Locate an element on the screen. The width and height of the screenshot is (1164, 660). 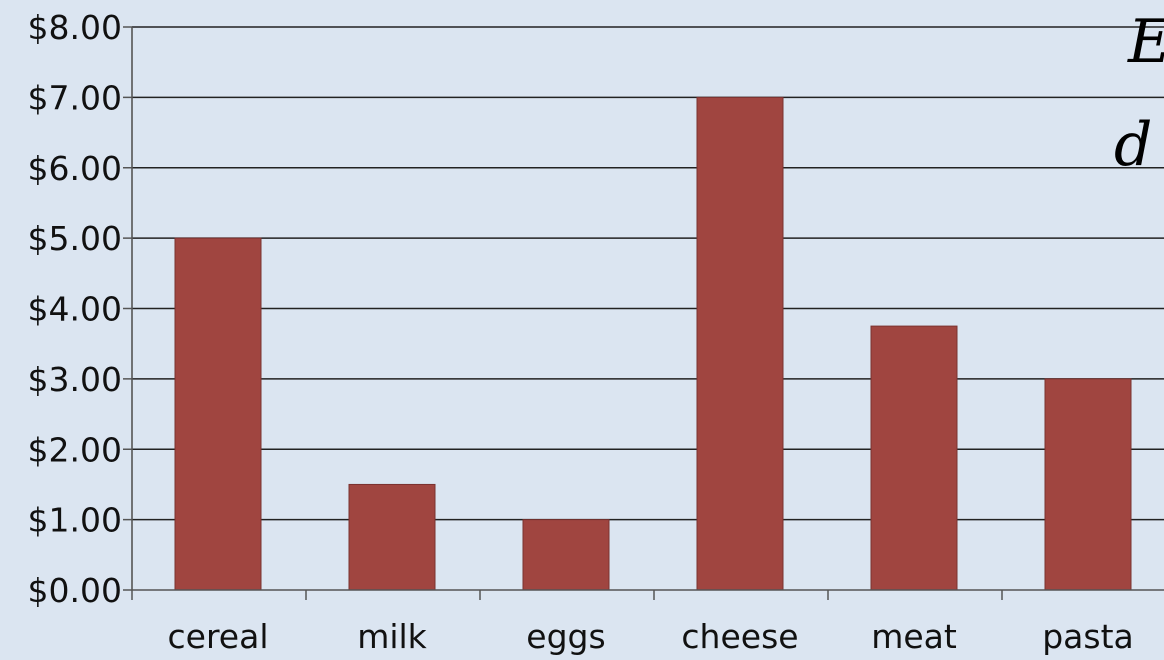
x-tick-label: cereal is located at coordinates (218, 636).